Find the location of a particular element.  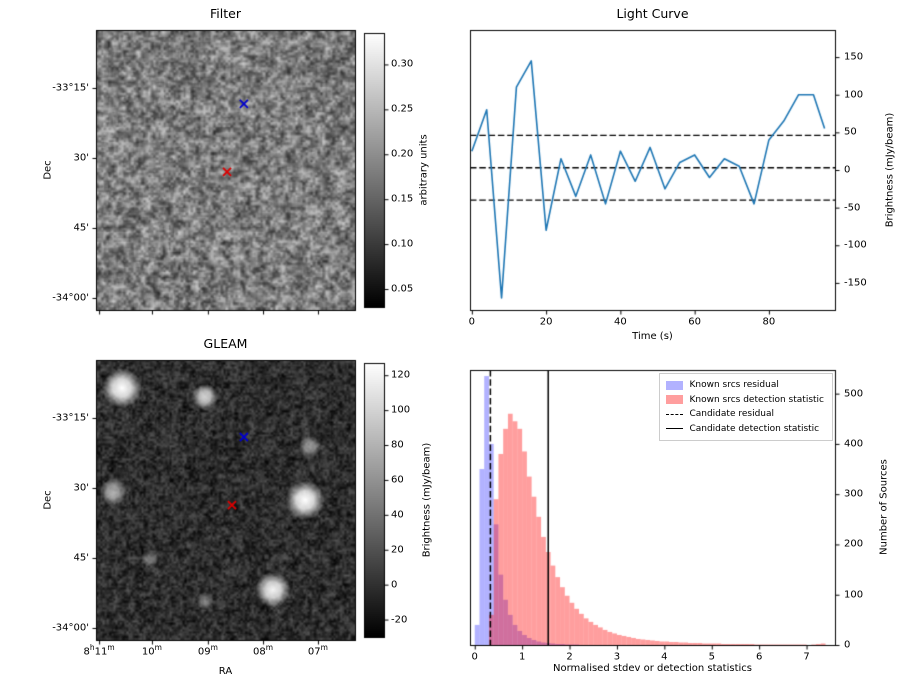

tick-label: 300 is located at coordinates (854, 494).